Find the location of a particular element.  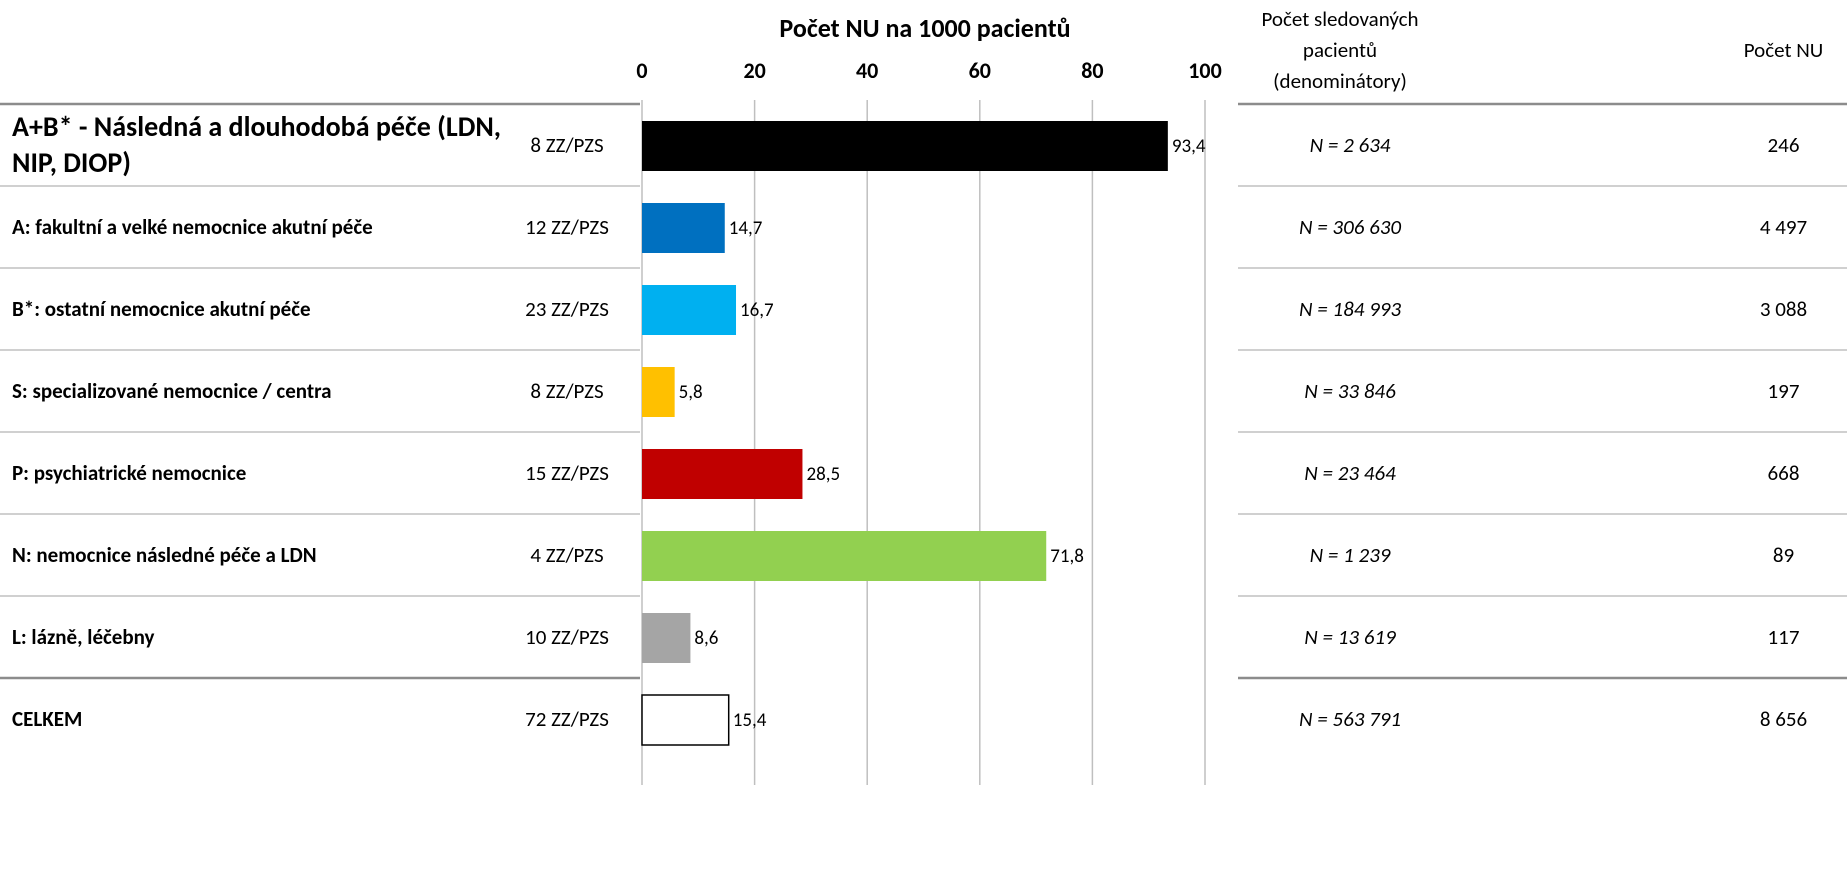

value-label: 5,8 is located at coordinates (690, 392).